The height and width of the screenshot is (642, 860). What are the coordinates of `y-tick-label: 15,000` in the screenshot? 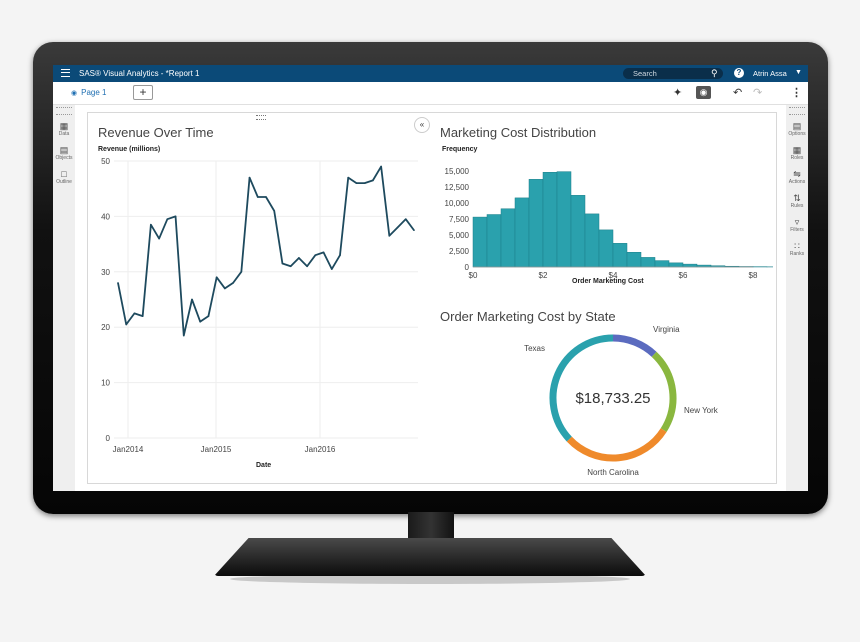 It's located at (457, 171).